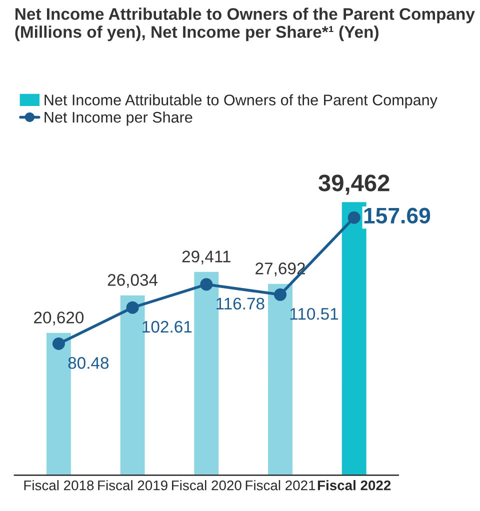 The height and width of the screenshot is (511, 480). What do you see at coordinates (281, 485) in the screenshot?
I see `x-tick-label: Fiscal 2021` at bounding box center [281, 485].